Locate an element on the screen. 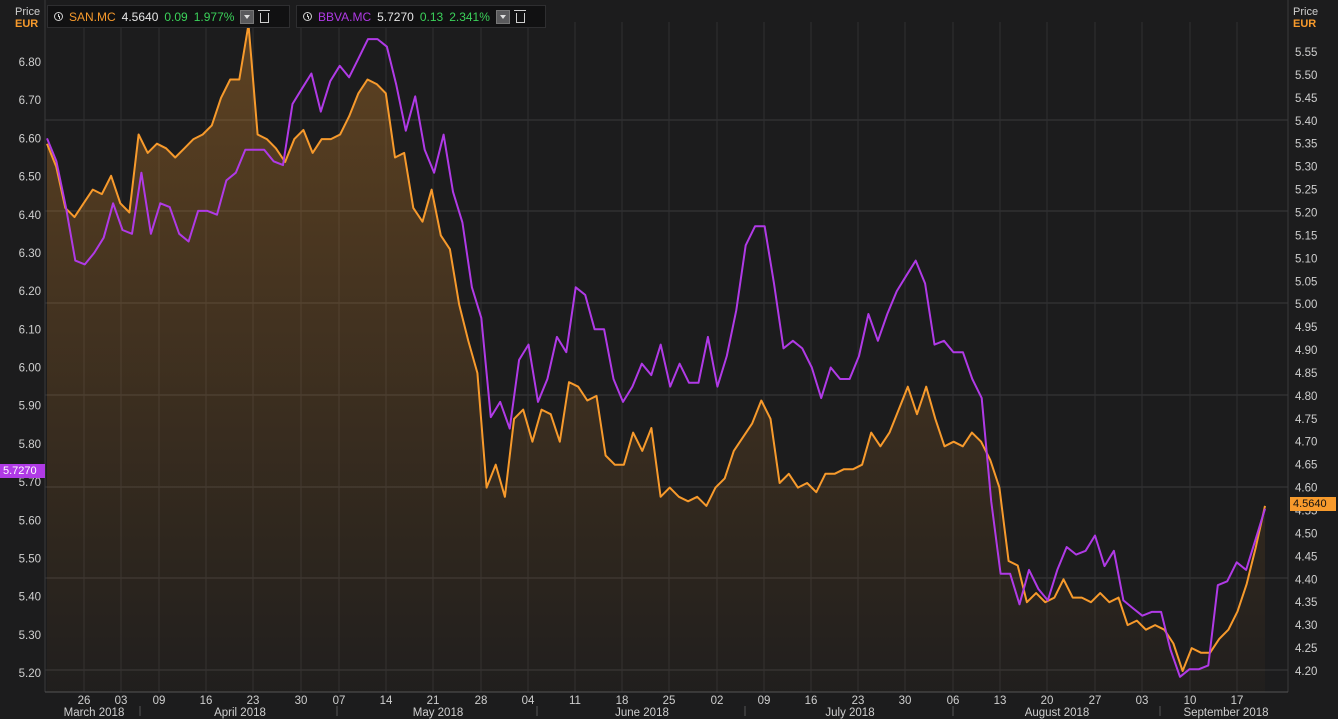  x-month-label: September 2018 is located at coordinates (1225, 713).